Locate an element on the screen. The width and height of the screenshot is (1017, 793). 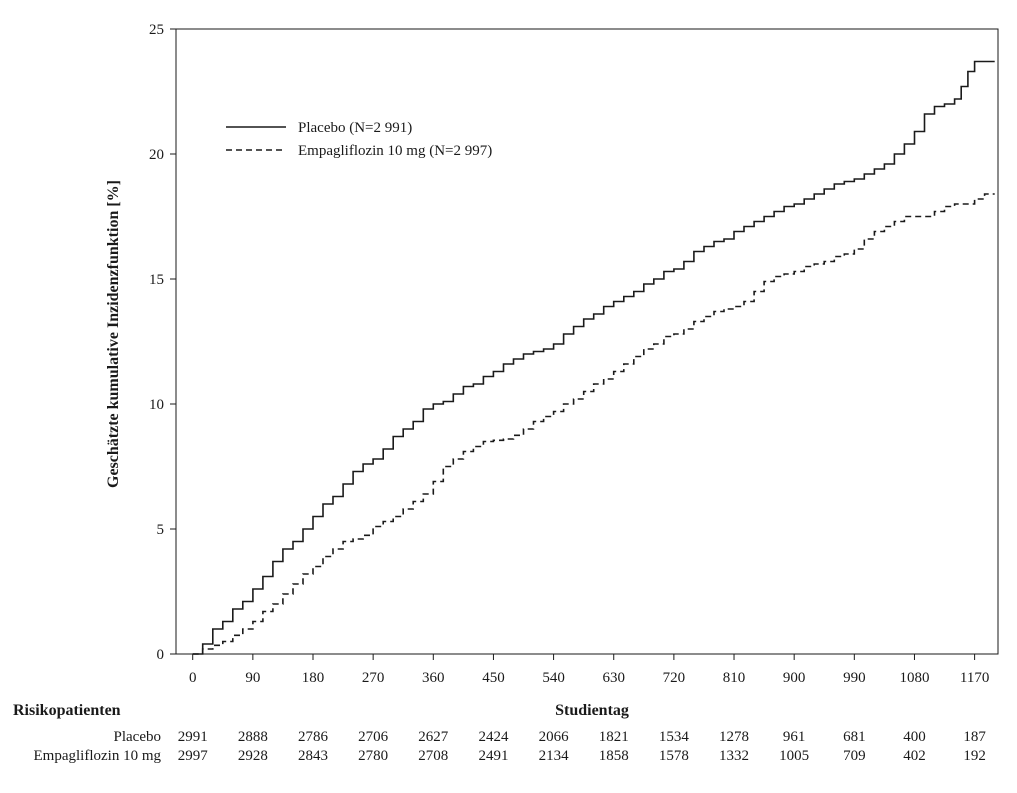
risk-value: 1534 is located at coordinates (674, 737).